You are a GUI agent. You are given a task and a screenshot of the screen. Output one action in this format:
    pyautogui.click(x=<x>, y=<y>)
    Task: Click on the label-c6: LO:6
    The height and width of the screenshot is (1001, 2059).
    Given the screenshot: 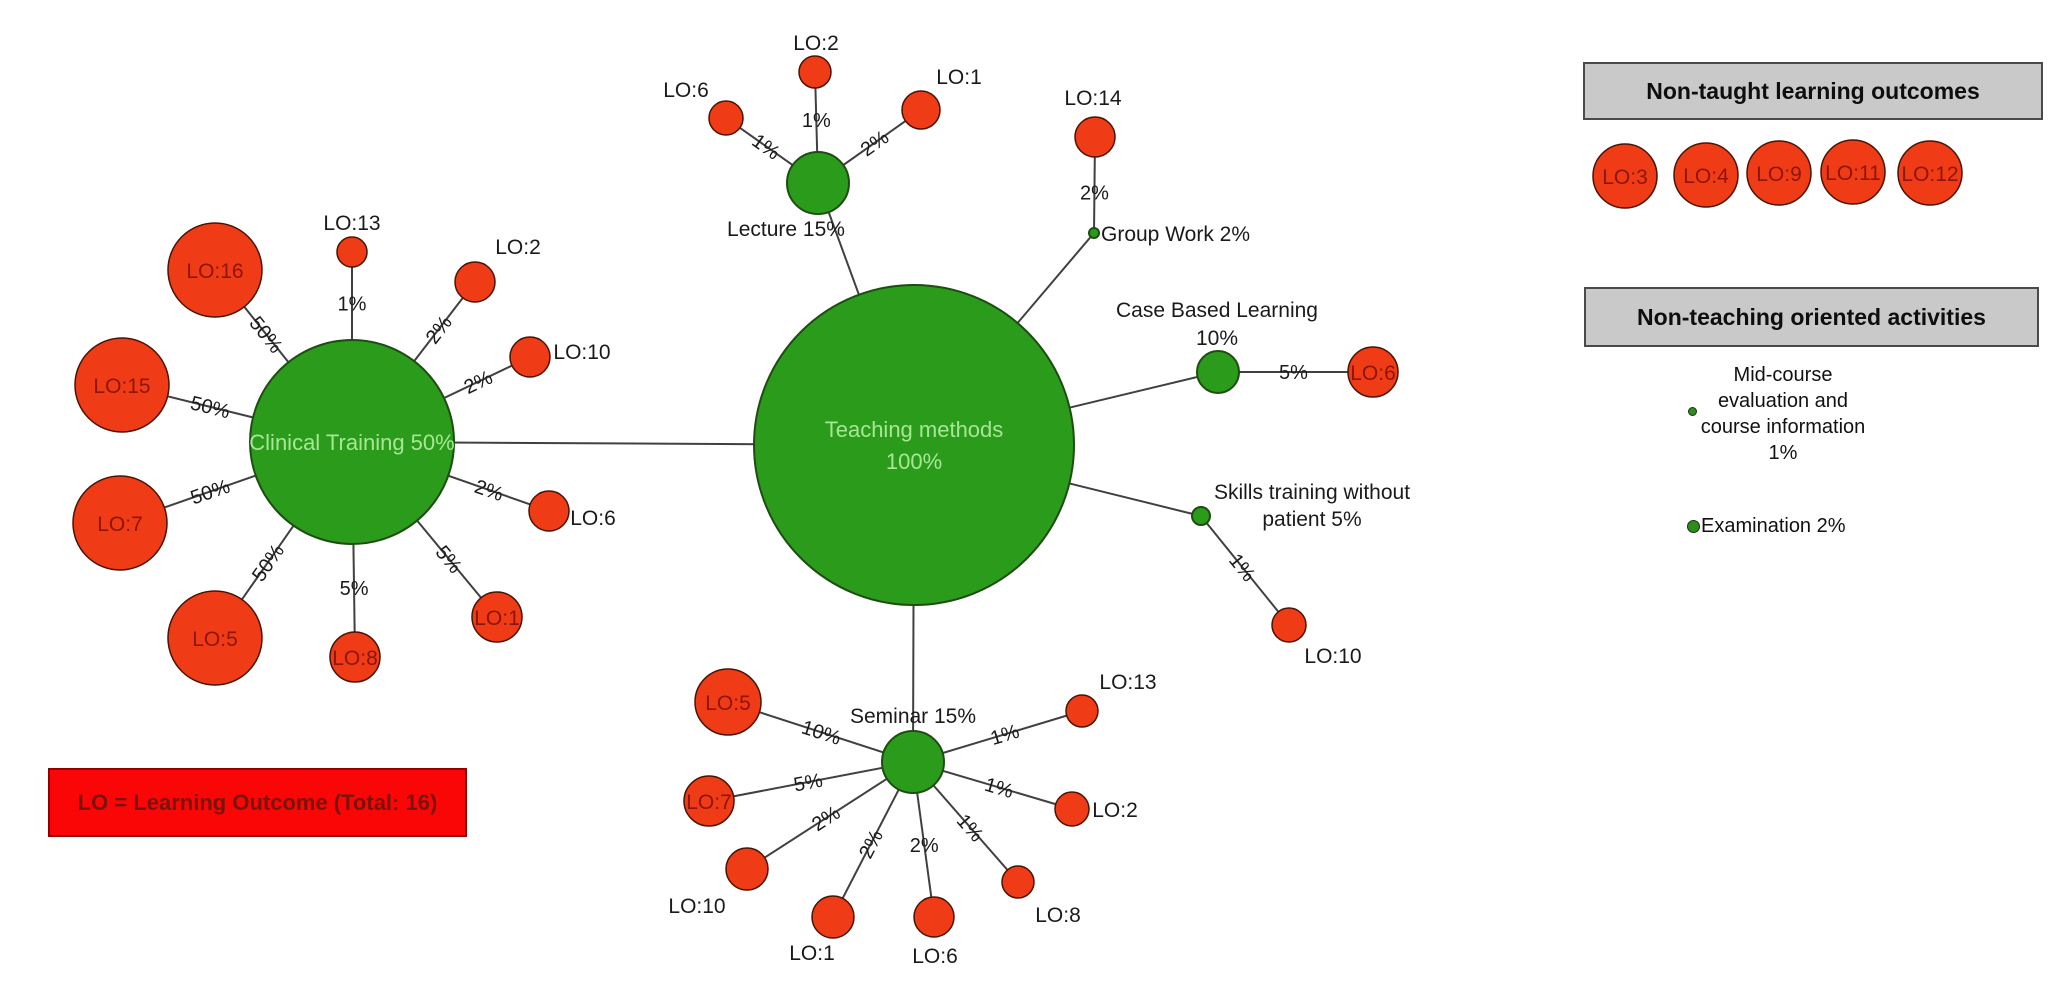 What is the action you would take?
    pyautogui.click(x=593, y=518)
    